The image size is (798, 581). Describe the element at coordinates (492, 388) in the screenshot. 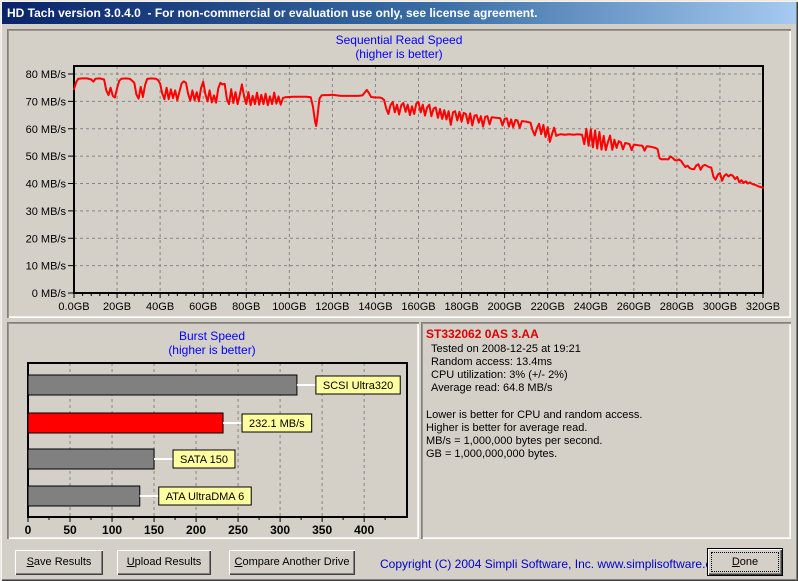

I see `average-read-line: Average read: 64.8 MB/s` at that location.